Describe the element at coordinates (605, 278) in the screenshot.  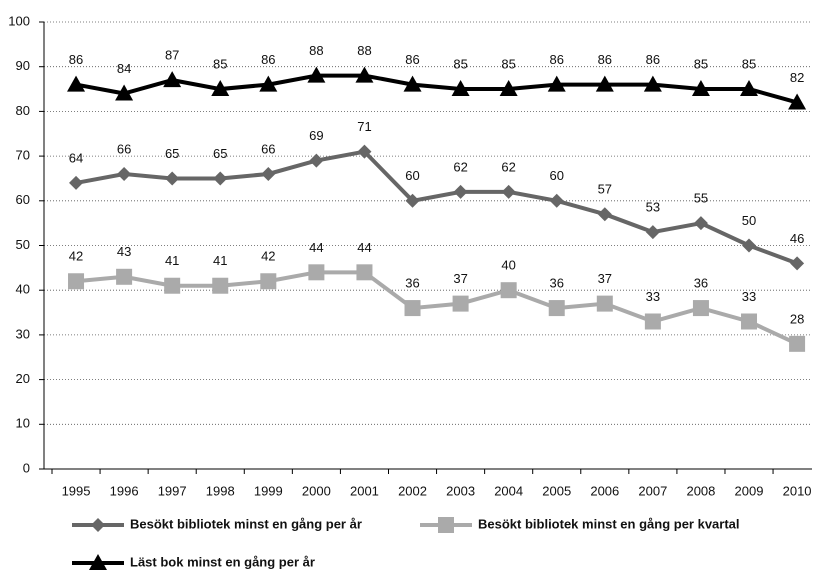
I see `data-label: 37` at that location.